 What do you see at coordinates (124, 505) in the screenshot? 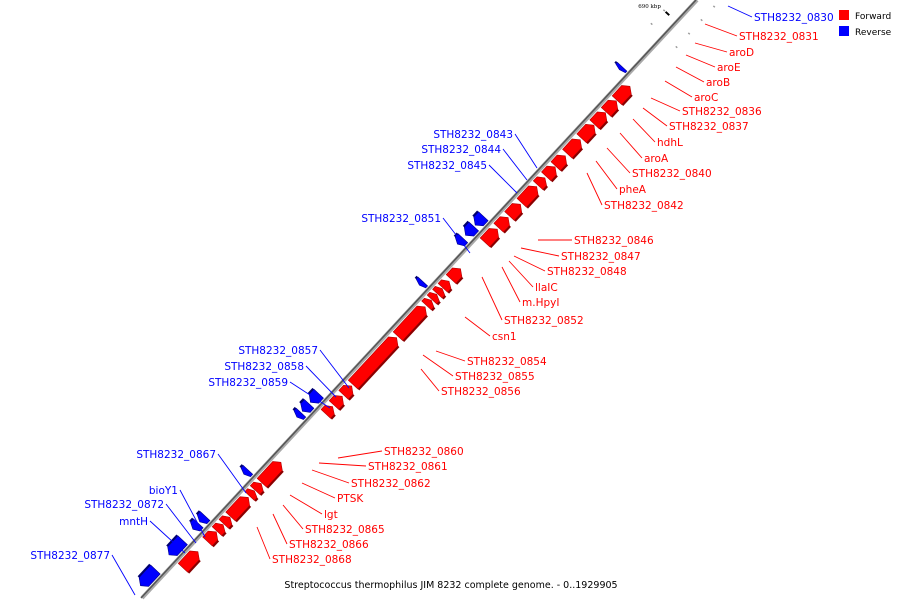
I see `gene-label-sth8232_0872: STH8232_0872` at bounding box center [124, 505].